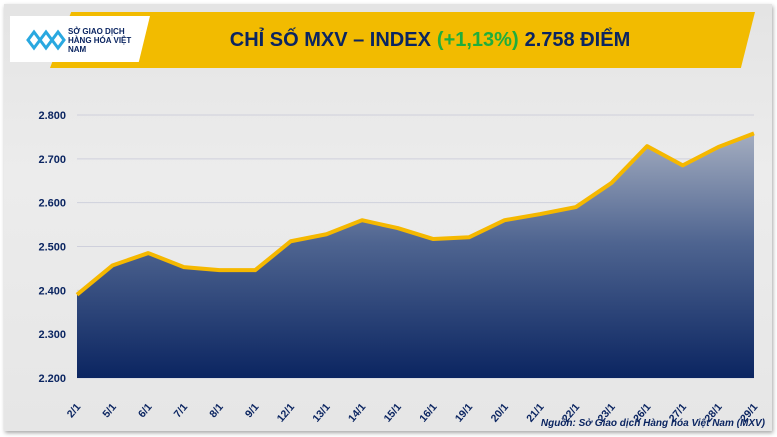 Image resolution: width=777 pixels, height=437 pixels. Describe the element at coordinates (74, 410) in the screenshot. I see `x-tick-label: 2/1` at that location.